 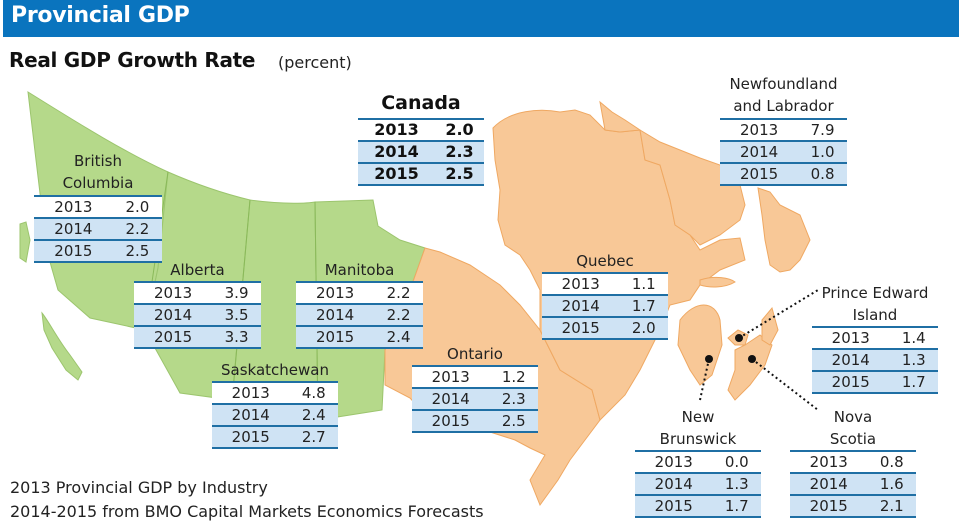 I want to click on unit-label: (percent), so click(x=315, y=62).